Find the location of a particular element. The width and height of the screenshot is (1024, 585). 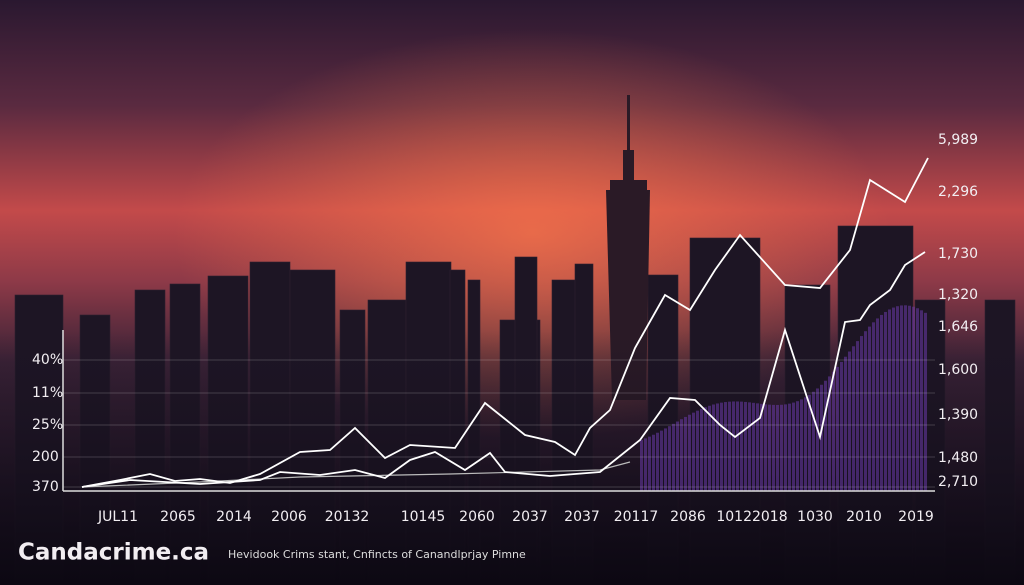

left-label: 40% is located at coordinates (47, 360).